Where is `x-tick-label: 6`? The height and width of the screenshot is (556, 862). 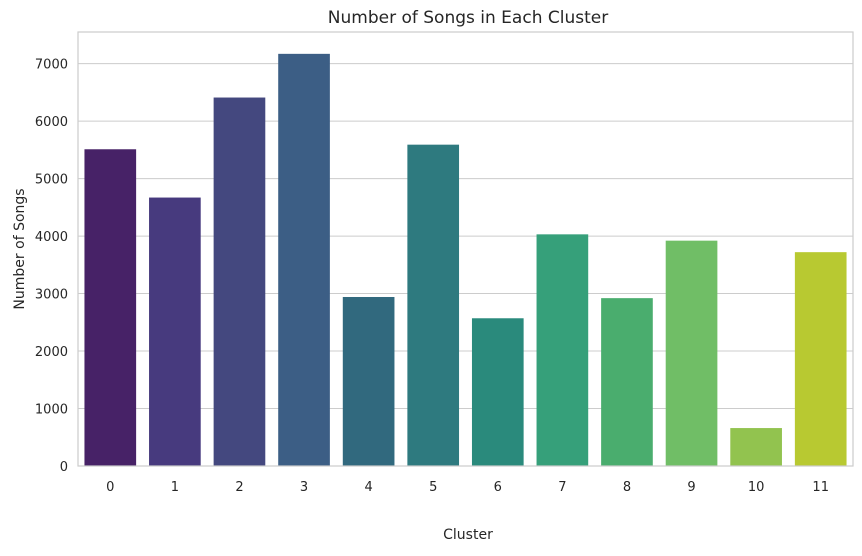
x-tick-label: 6 is located at coordinates (498, 487).